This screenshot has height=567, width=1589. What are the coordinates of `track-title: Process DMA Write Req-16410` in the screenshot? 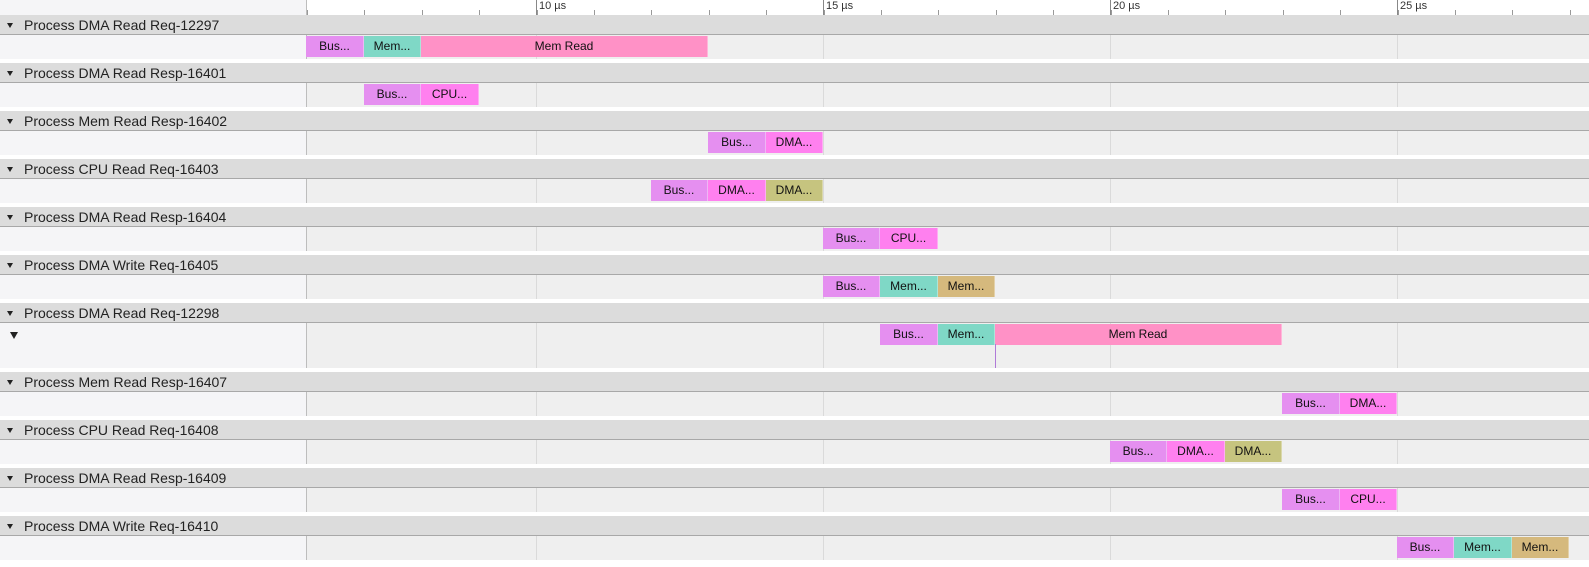 It's located at (121, 526).